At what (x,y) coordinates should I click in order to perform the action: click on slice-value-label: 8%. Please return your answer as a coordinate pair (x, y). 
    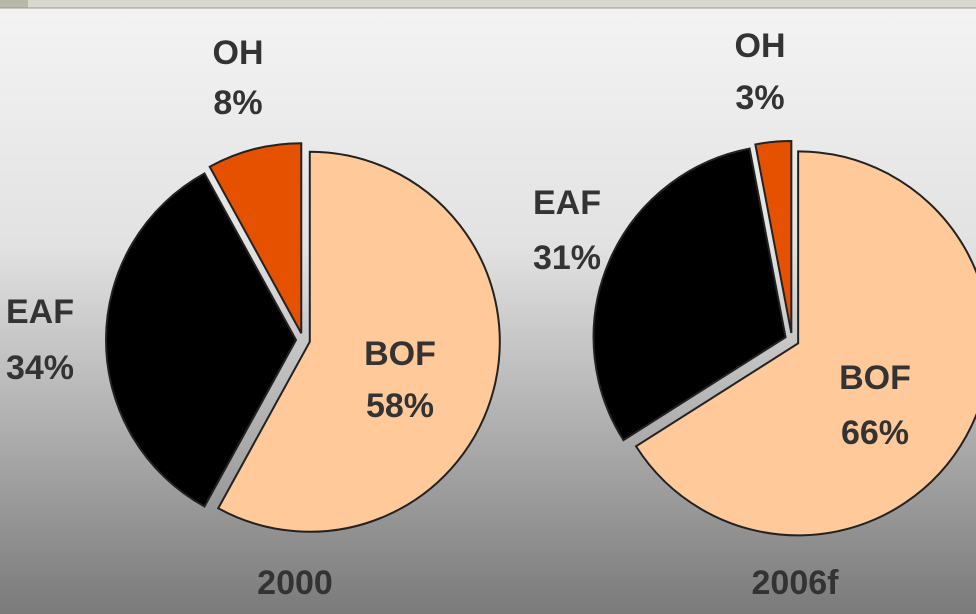
    Looking at the image, I should click on (237, 103).